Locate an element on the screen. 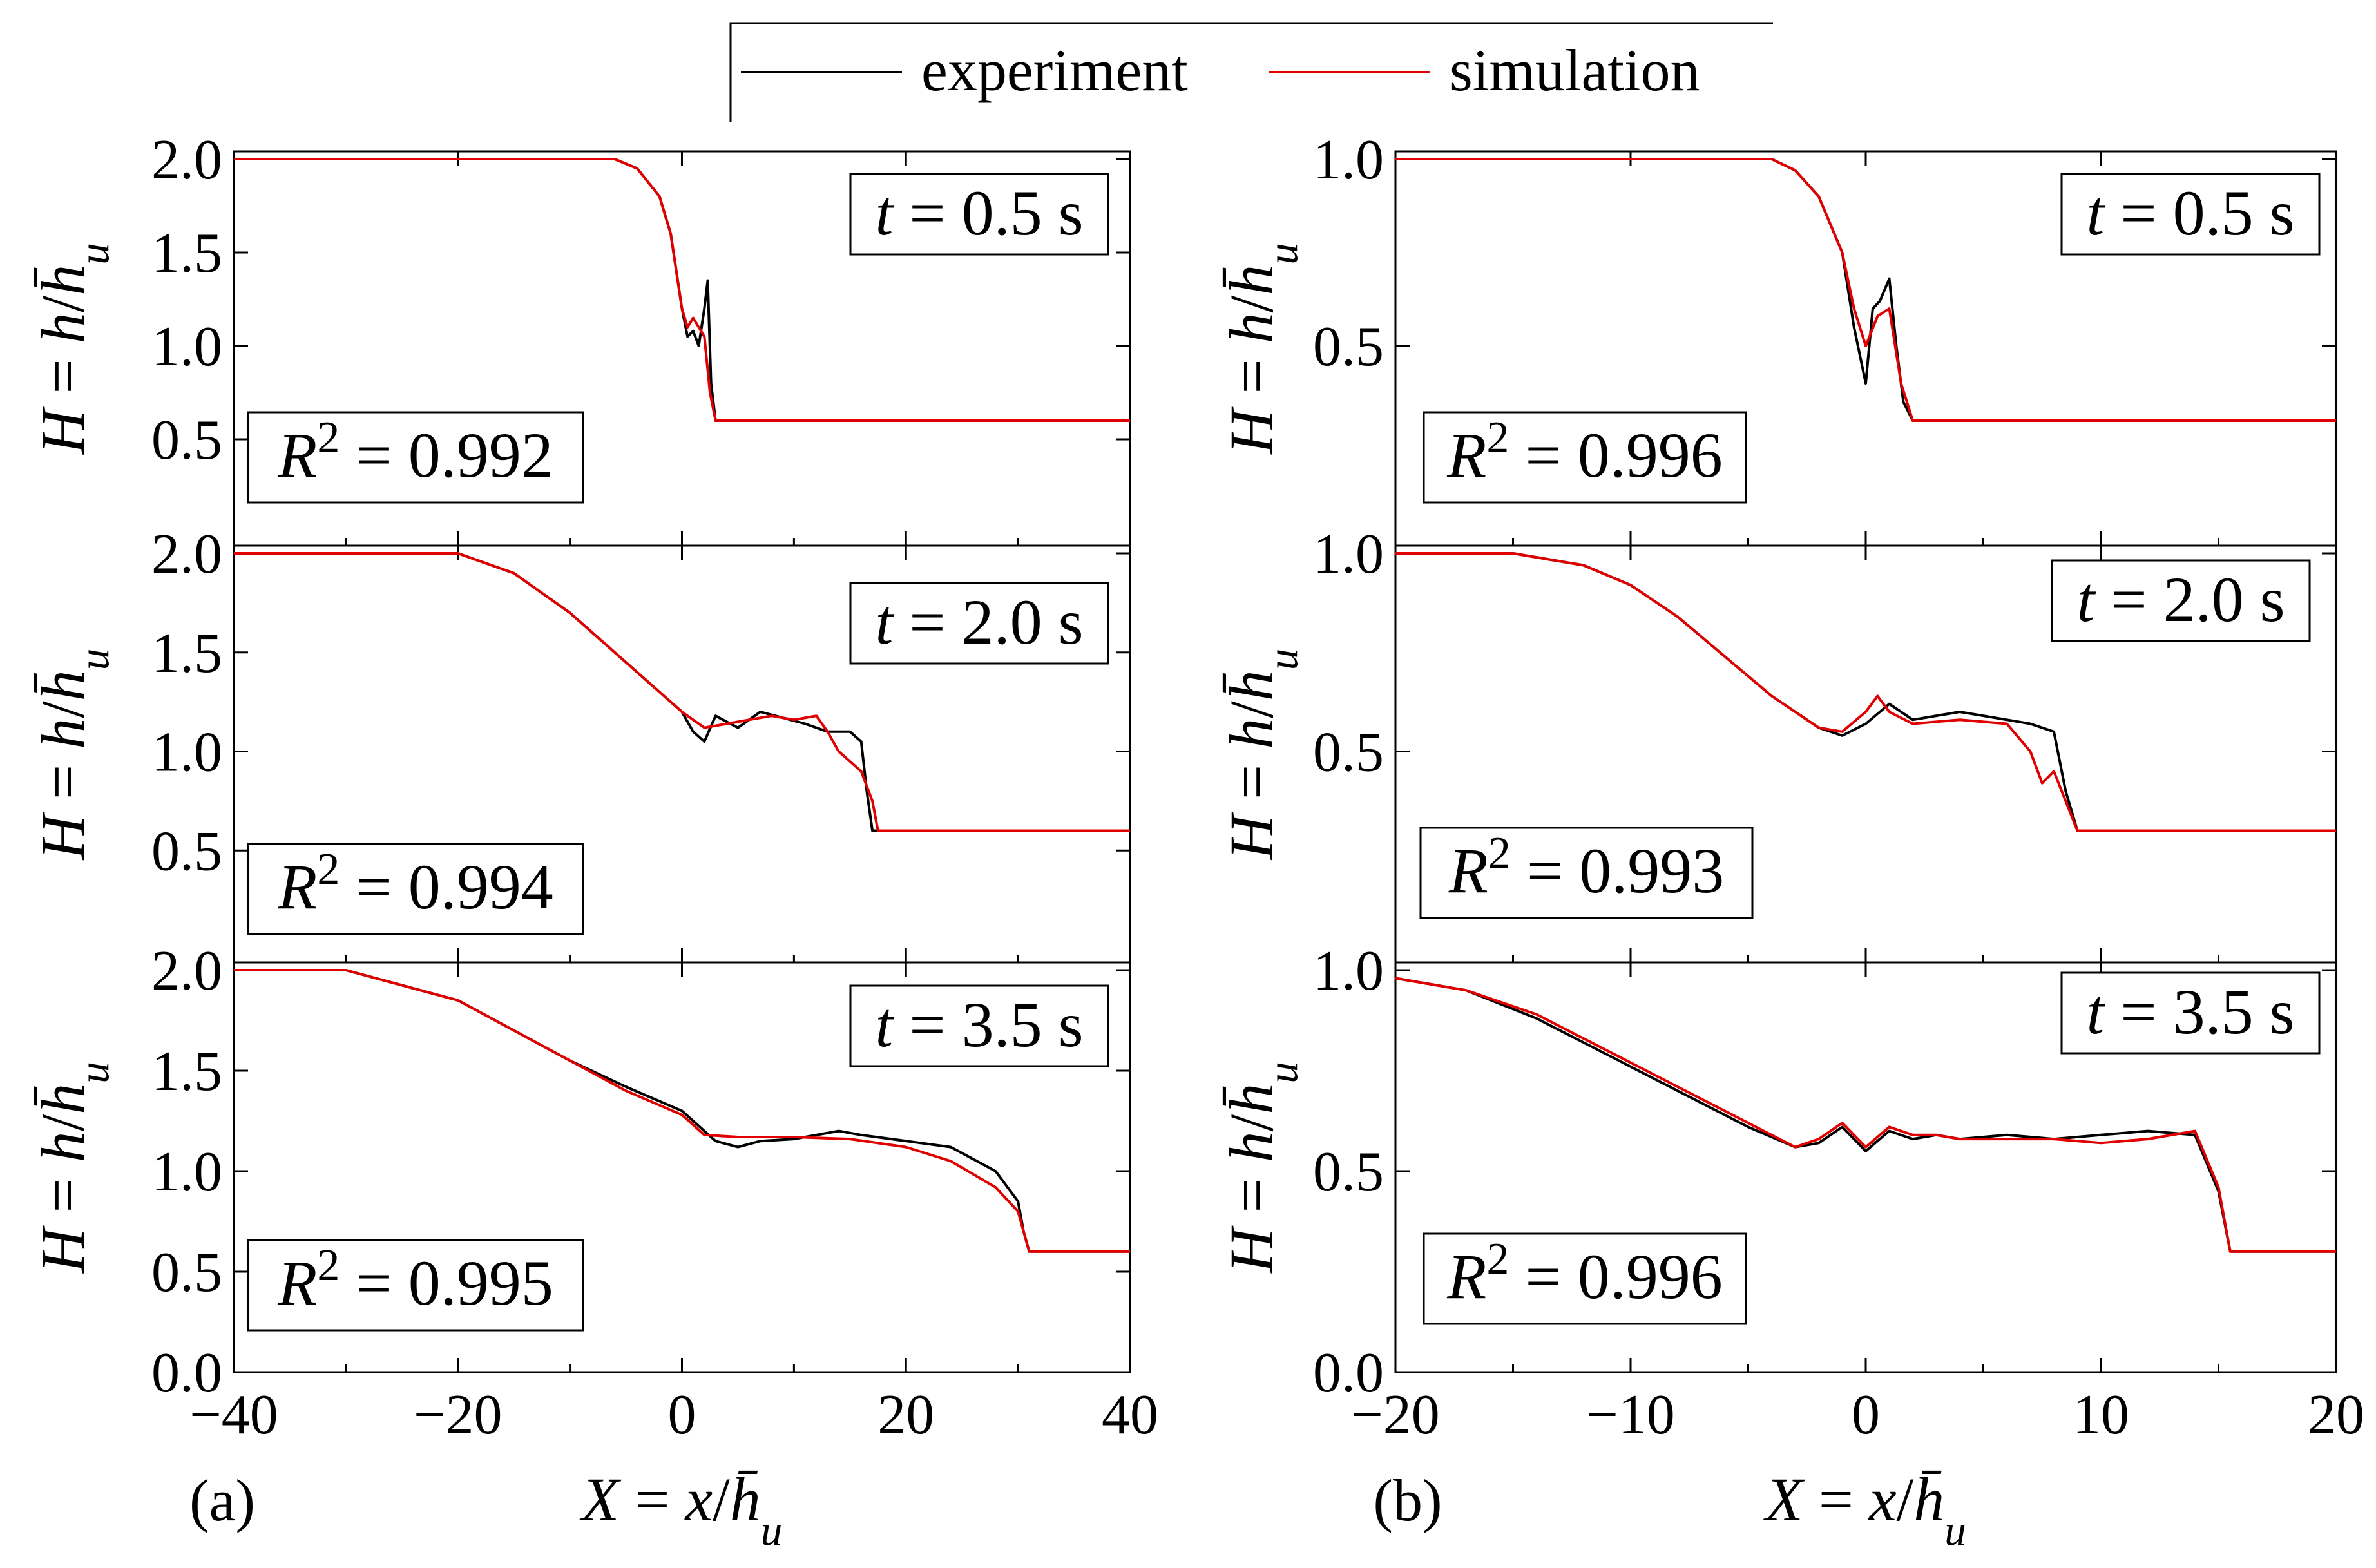 This screenshot has height=1568, width=2376. panel-label: (a) is located at coordinates (222, 1501).